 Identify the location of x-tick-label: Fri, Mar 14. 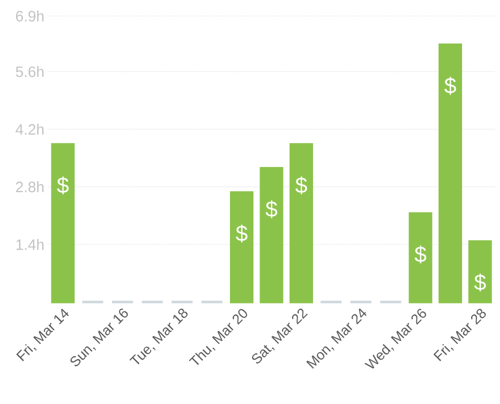
(42, 335).